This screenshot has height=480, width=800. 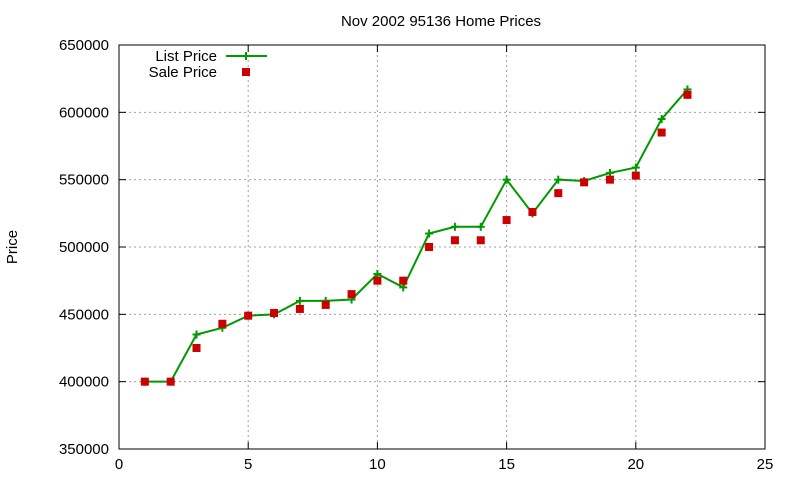 What do you see at coordinates (84, 382) in the screenshot?
I see `y-tick-label: 400000` at bounding box center [84, 382].